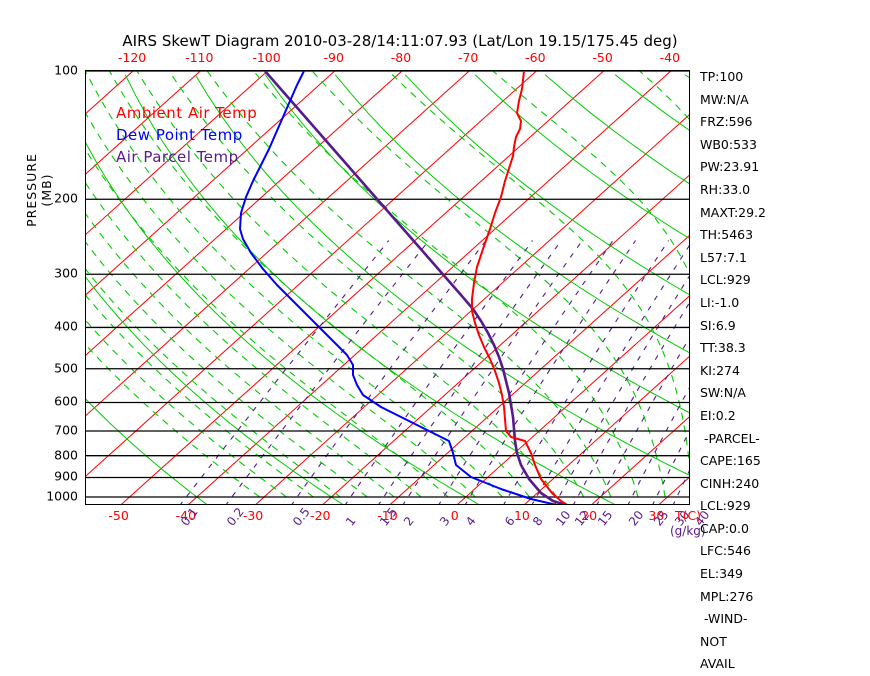 Image resolution: width=870 pixels, height=676 pixels. What do you see at coordinates (688, 531) in the screenshot?
I see `mixing-ratio-axis-label: (g/kg)` at bounding box center [688, 531].